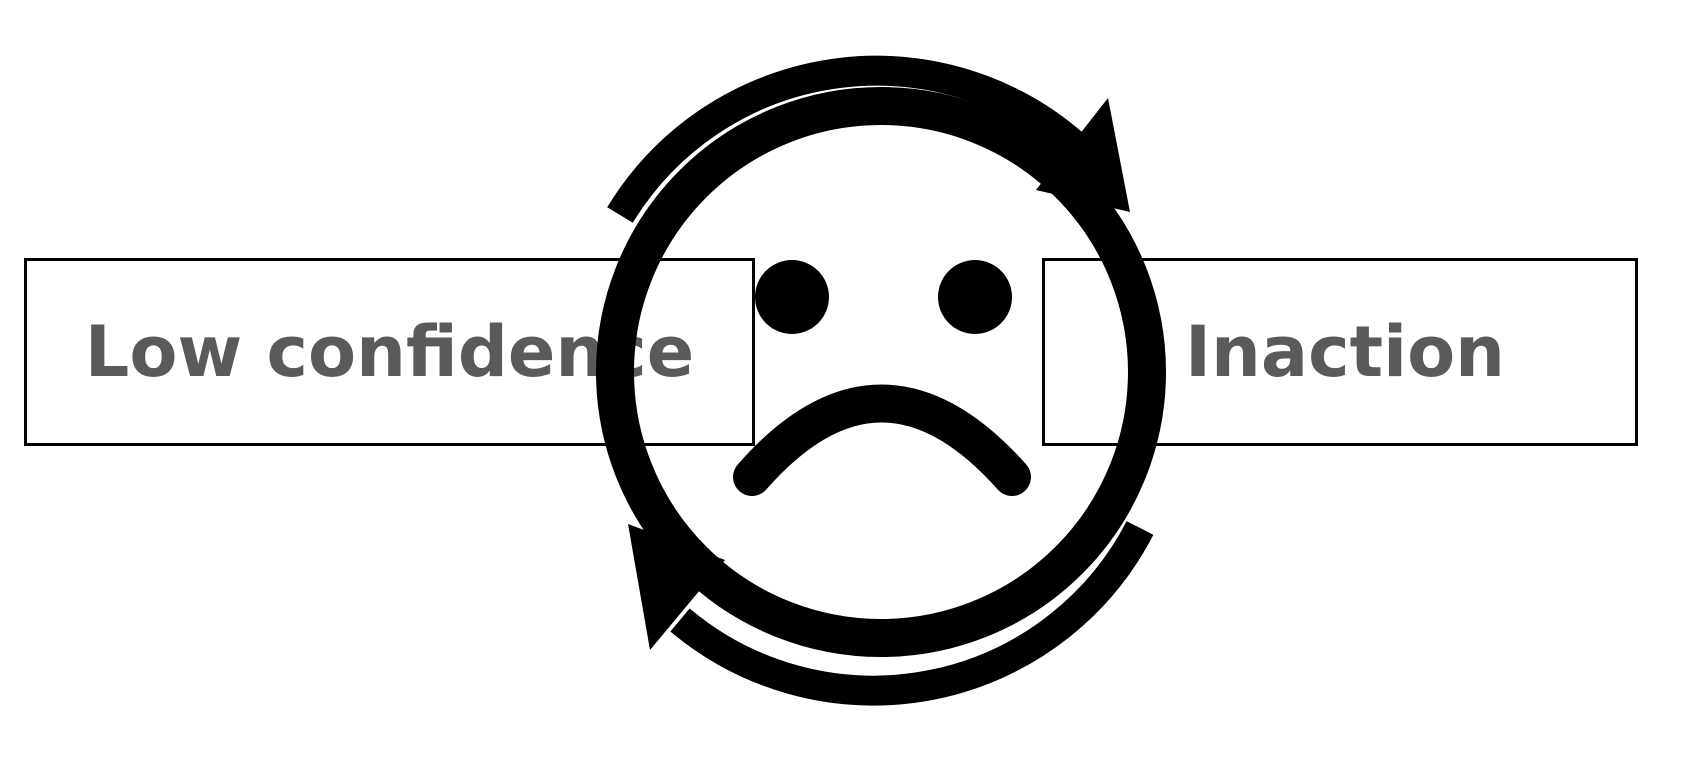  Describe the element at coordinates (1345, 352) in the screenshot. I see `inaction-label: Inaction` at that location.